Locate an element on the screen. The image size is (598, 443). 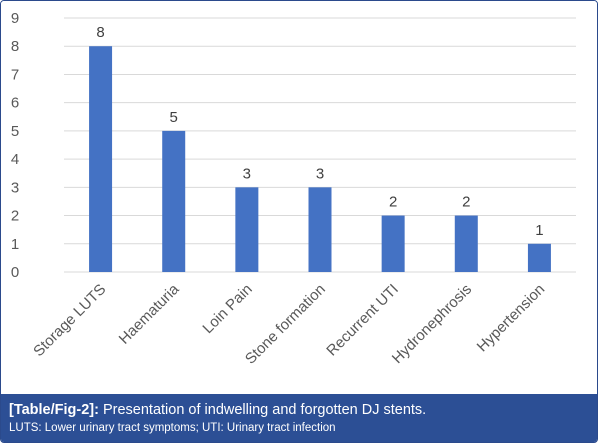
category-label: Recurrent UTI is located at coordinates (362, 320).